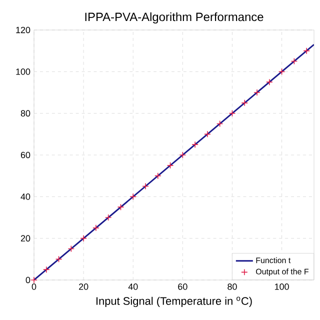  I want to click on y-tick-label: 40, so click(25, 196).